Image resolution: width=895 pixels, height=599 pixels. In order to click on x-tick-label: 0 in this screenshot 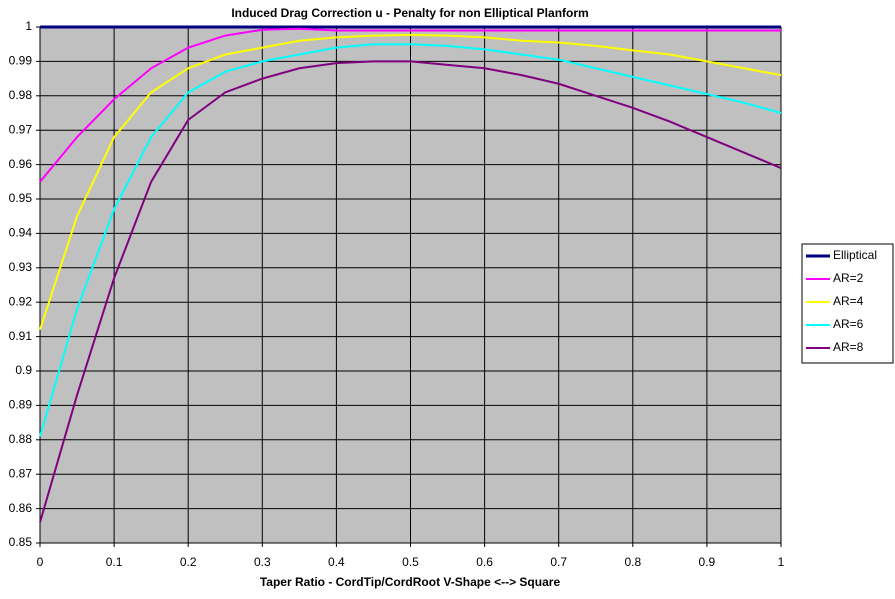, I will do `click(40, 562)`.